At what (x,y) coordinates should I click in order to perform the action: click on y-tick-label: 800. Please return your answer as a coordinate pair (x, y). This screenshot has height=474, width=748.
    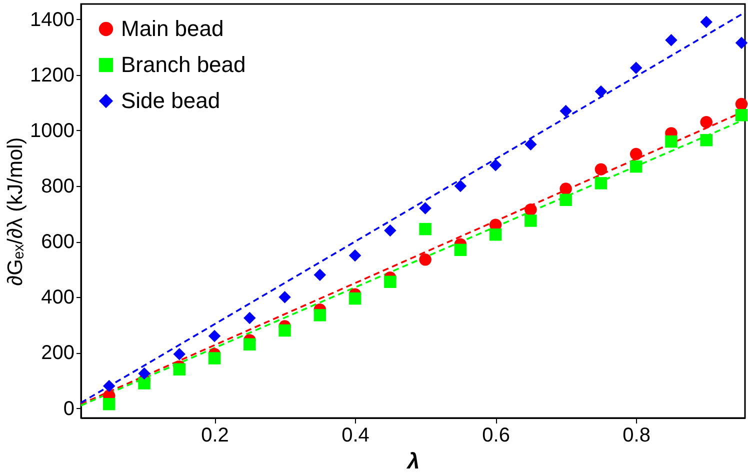
    Looking at the image, I should click on (57, 186).